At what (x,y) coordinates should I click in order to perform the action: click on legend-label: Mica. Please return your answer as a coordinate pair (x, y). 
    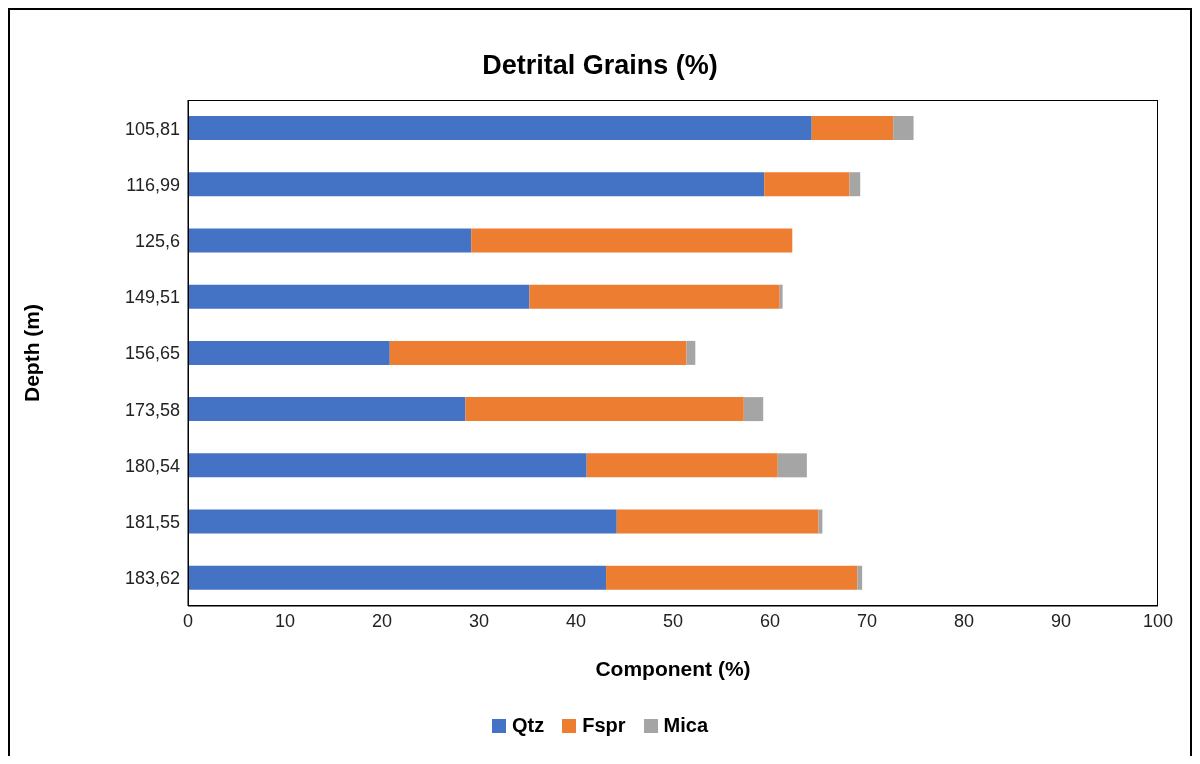
    Looking at the image, I should click on (686, 725).